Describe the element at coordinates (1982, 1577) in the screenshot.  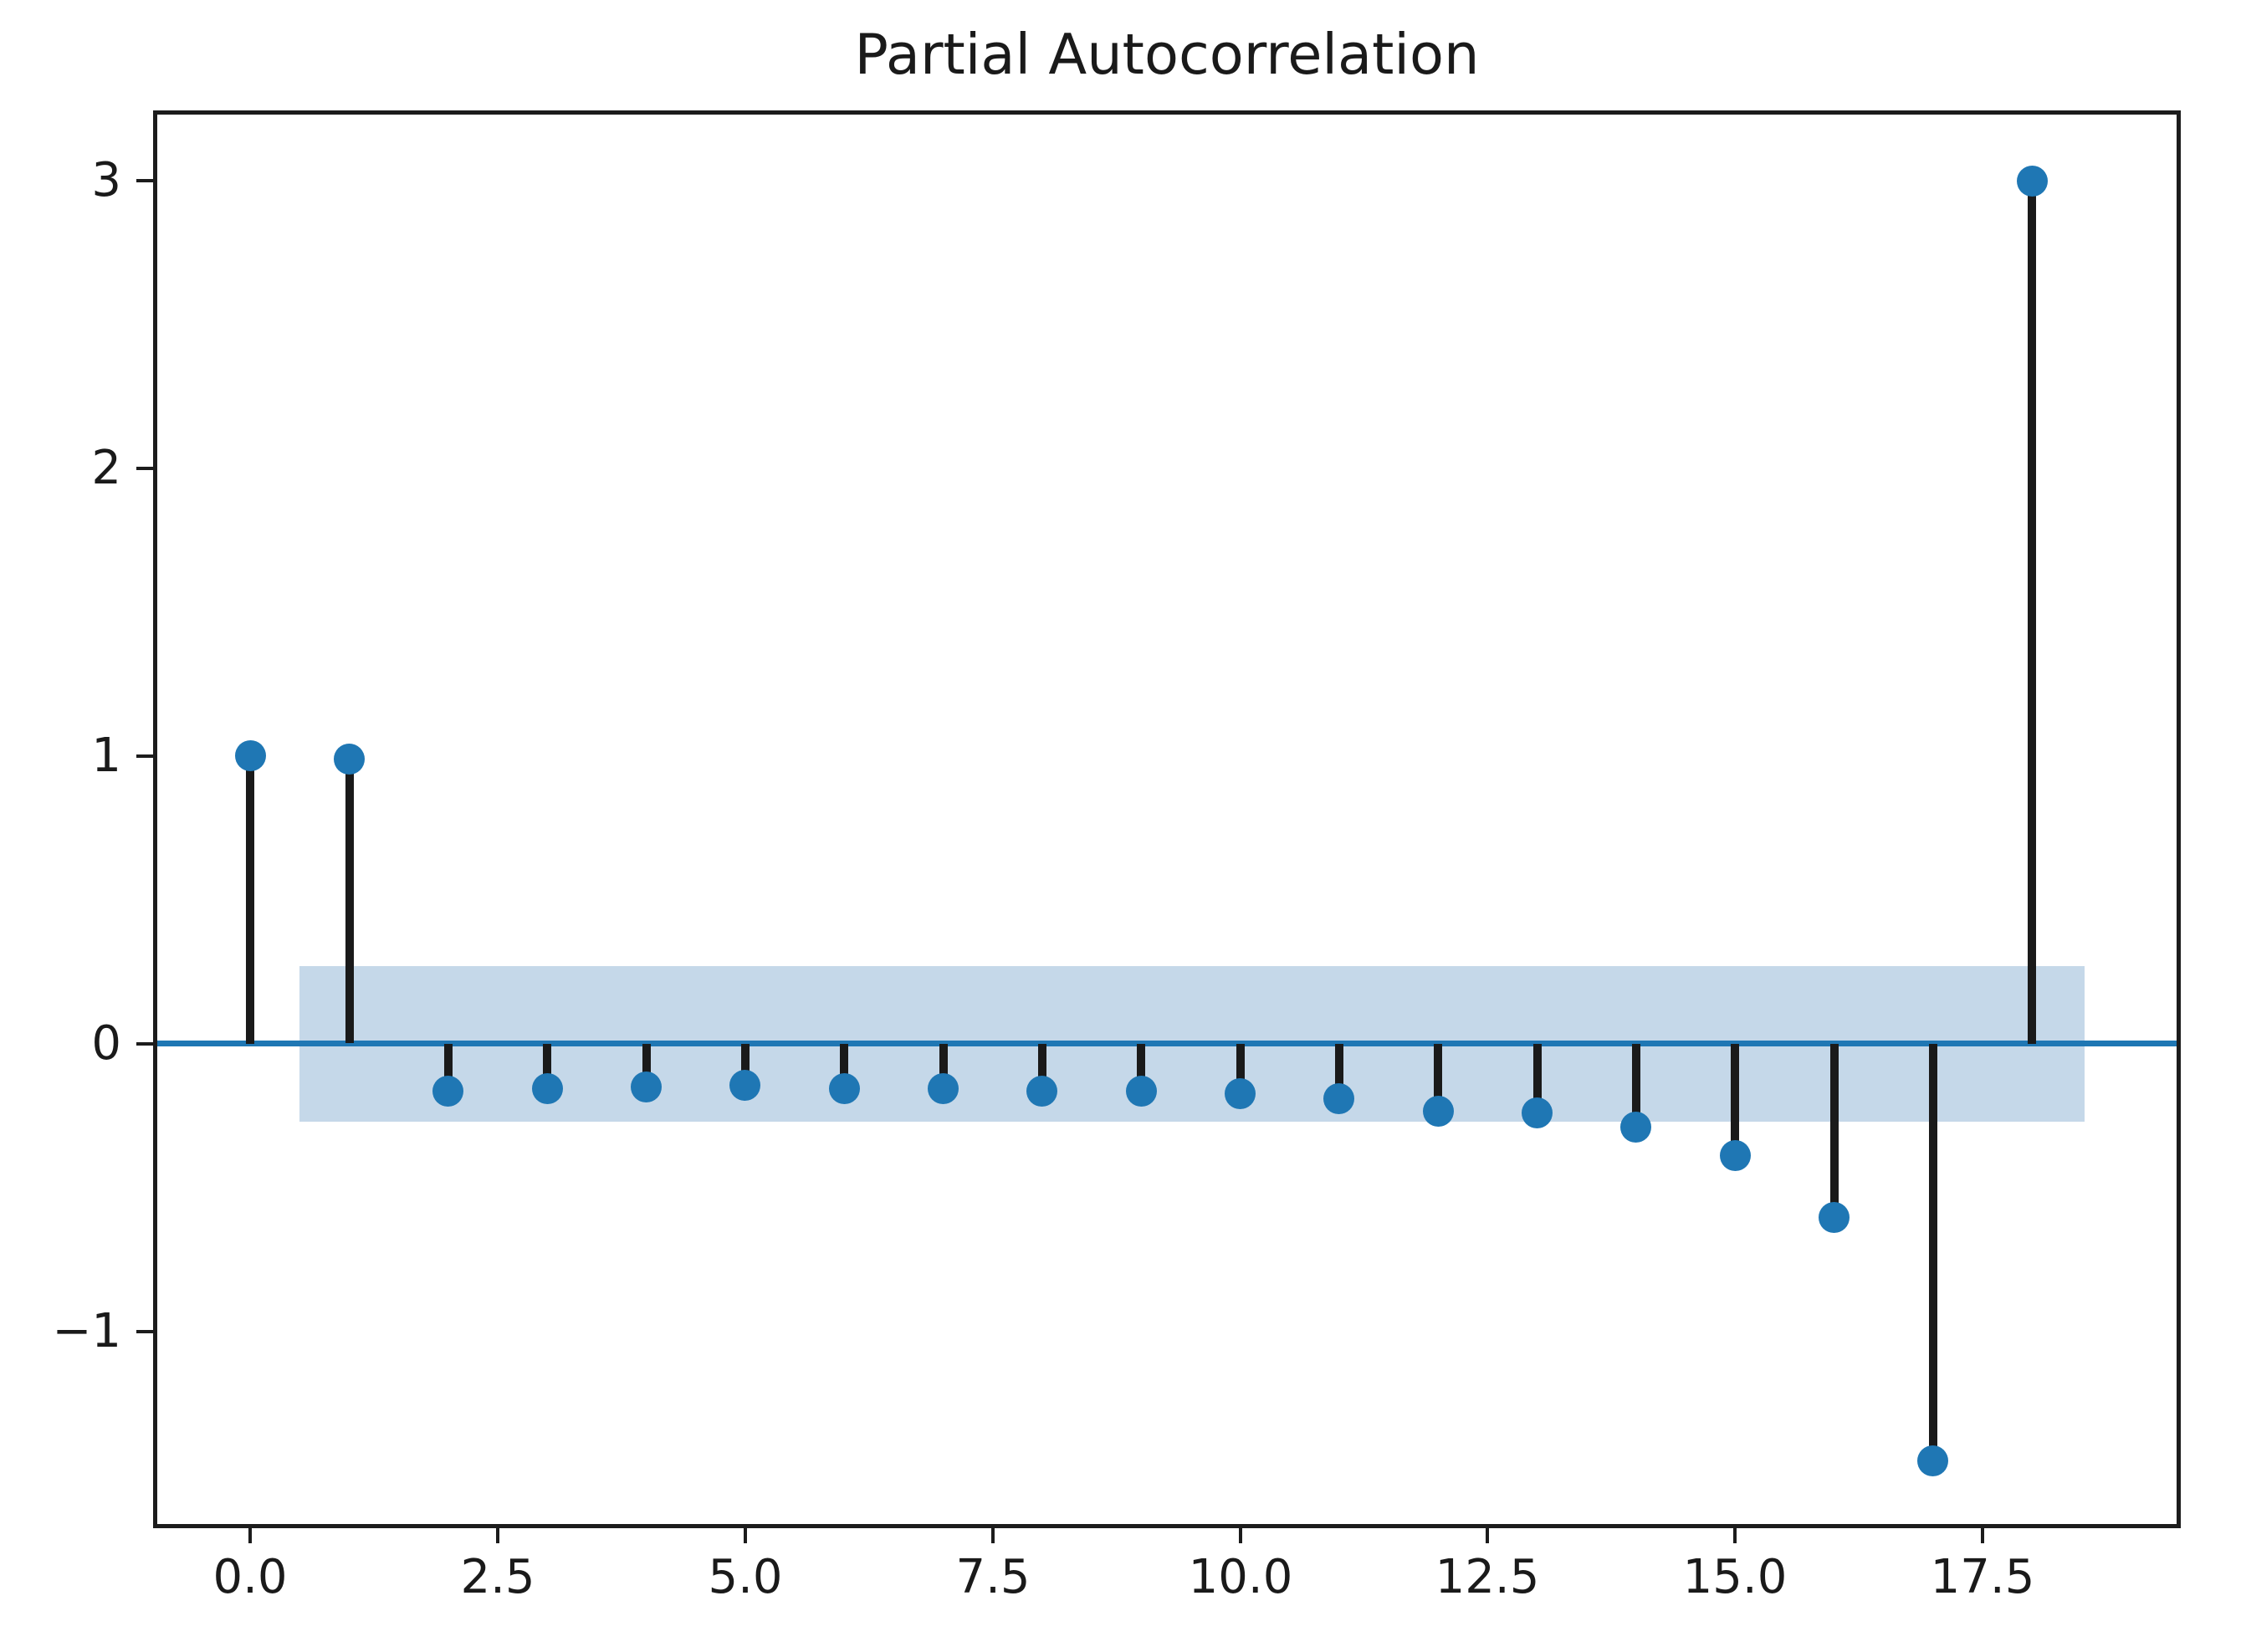
I see `x-axis-tick-label: 17.5` at that location.